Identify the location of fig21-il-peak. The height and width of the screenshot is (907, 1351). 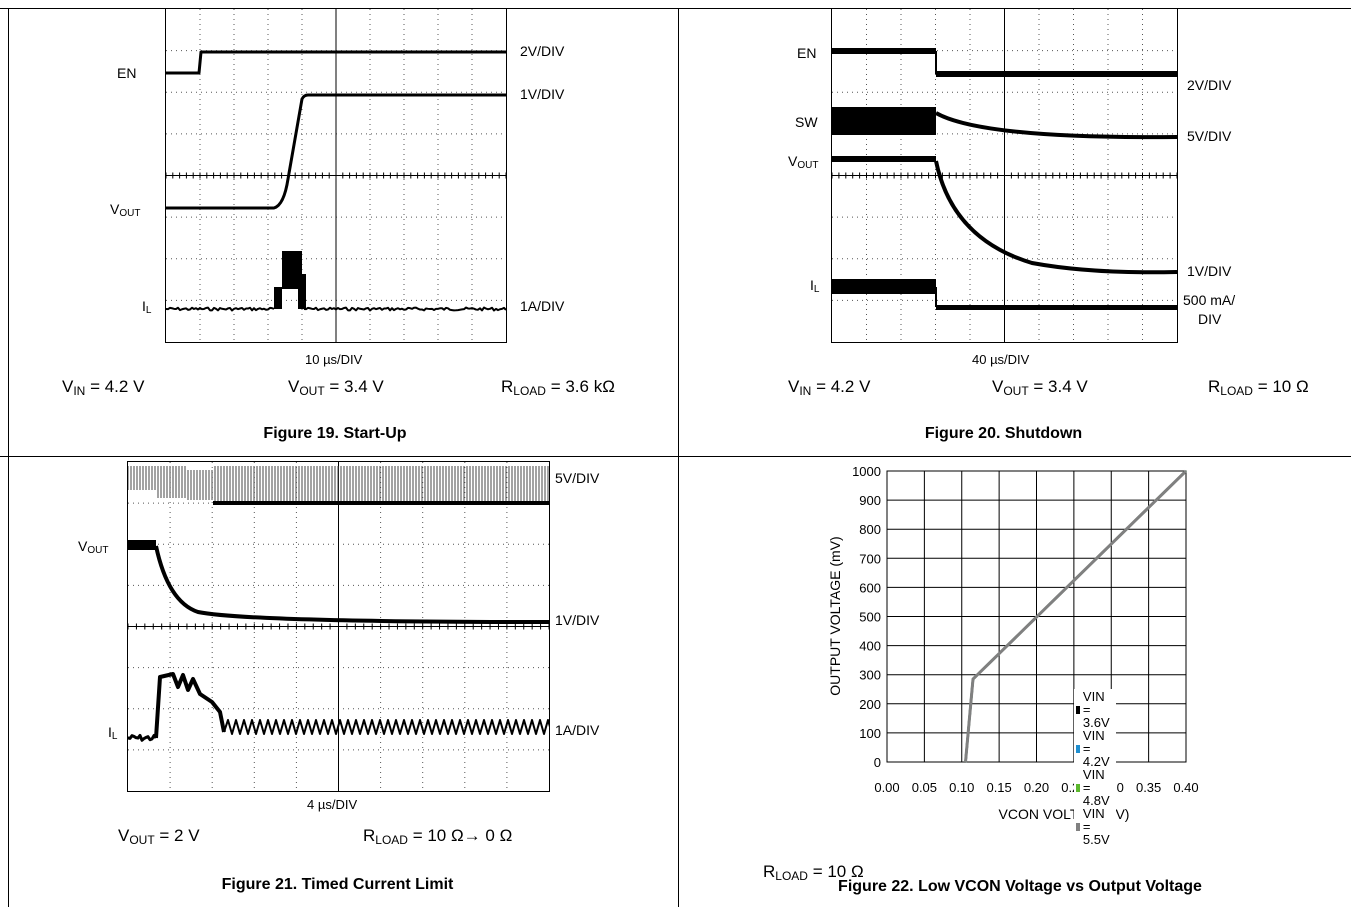
(190, 705).